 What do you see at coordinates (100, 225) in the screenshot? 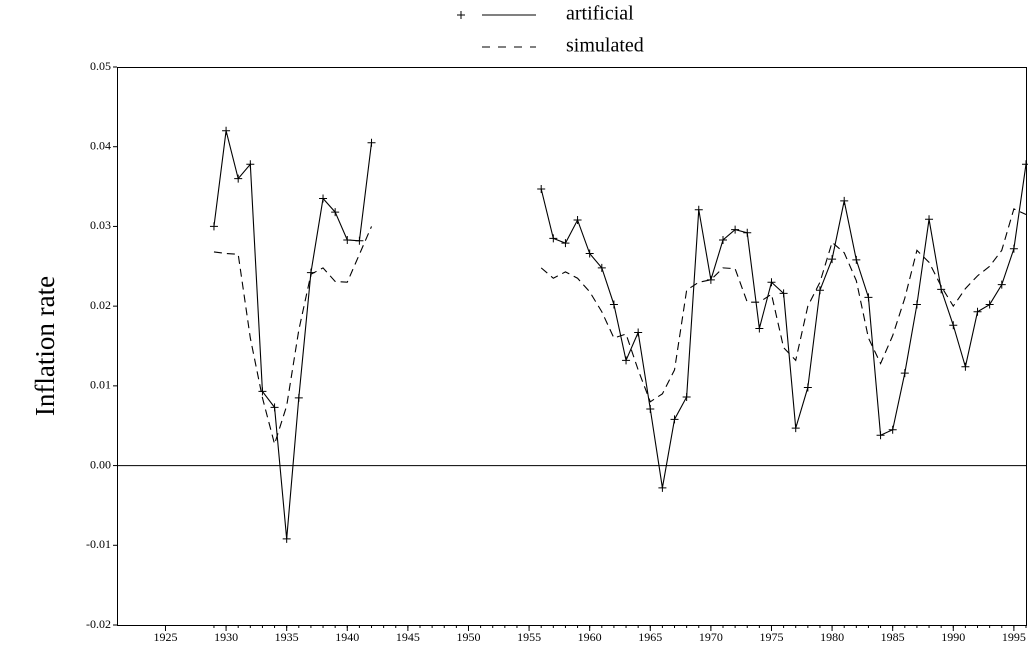
I see `y-tick-label: 0.03` at bounding box center [100, 225].